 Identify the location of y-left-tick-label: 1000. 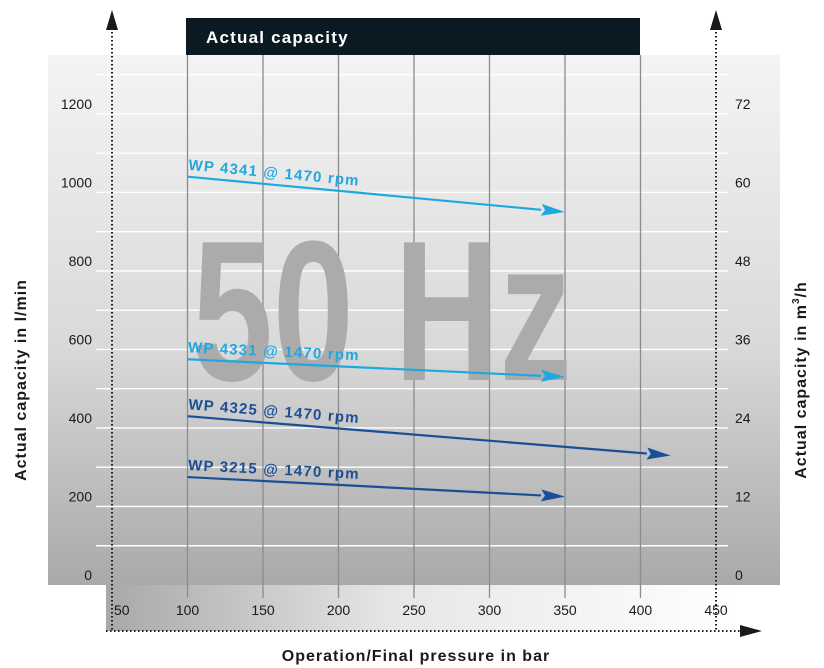
(76, 182).